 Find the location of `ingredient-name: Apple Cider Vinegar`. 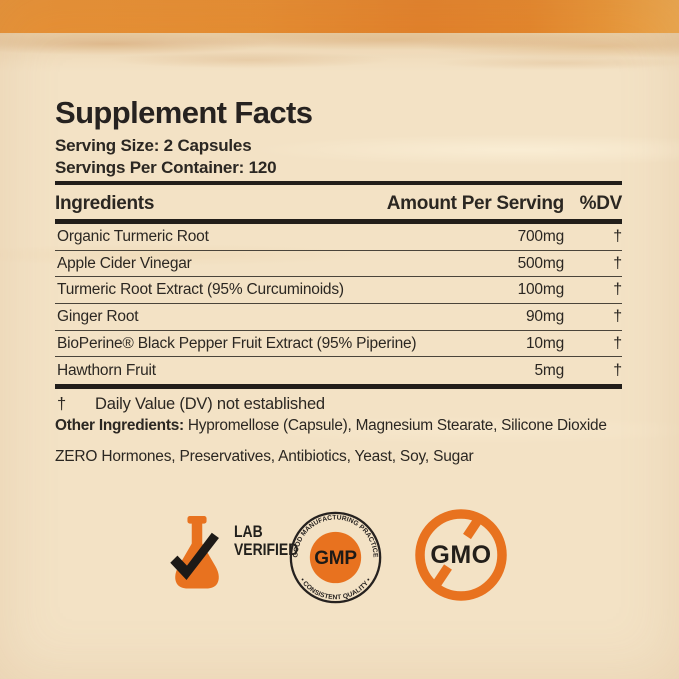

ingredient-name: Apple Cider Vinegar is located at coordinates (124, 263).